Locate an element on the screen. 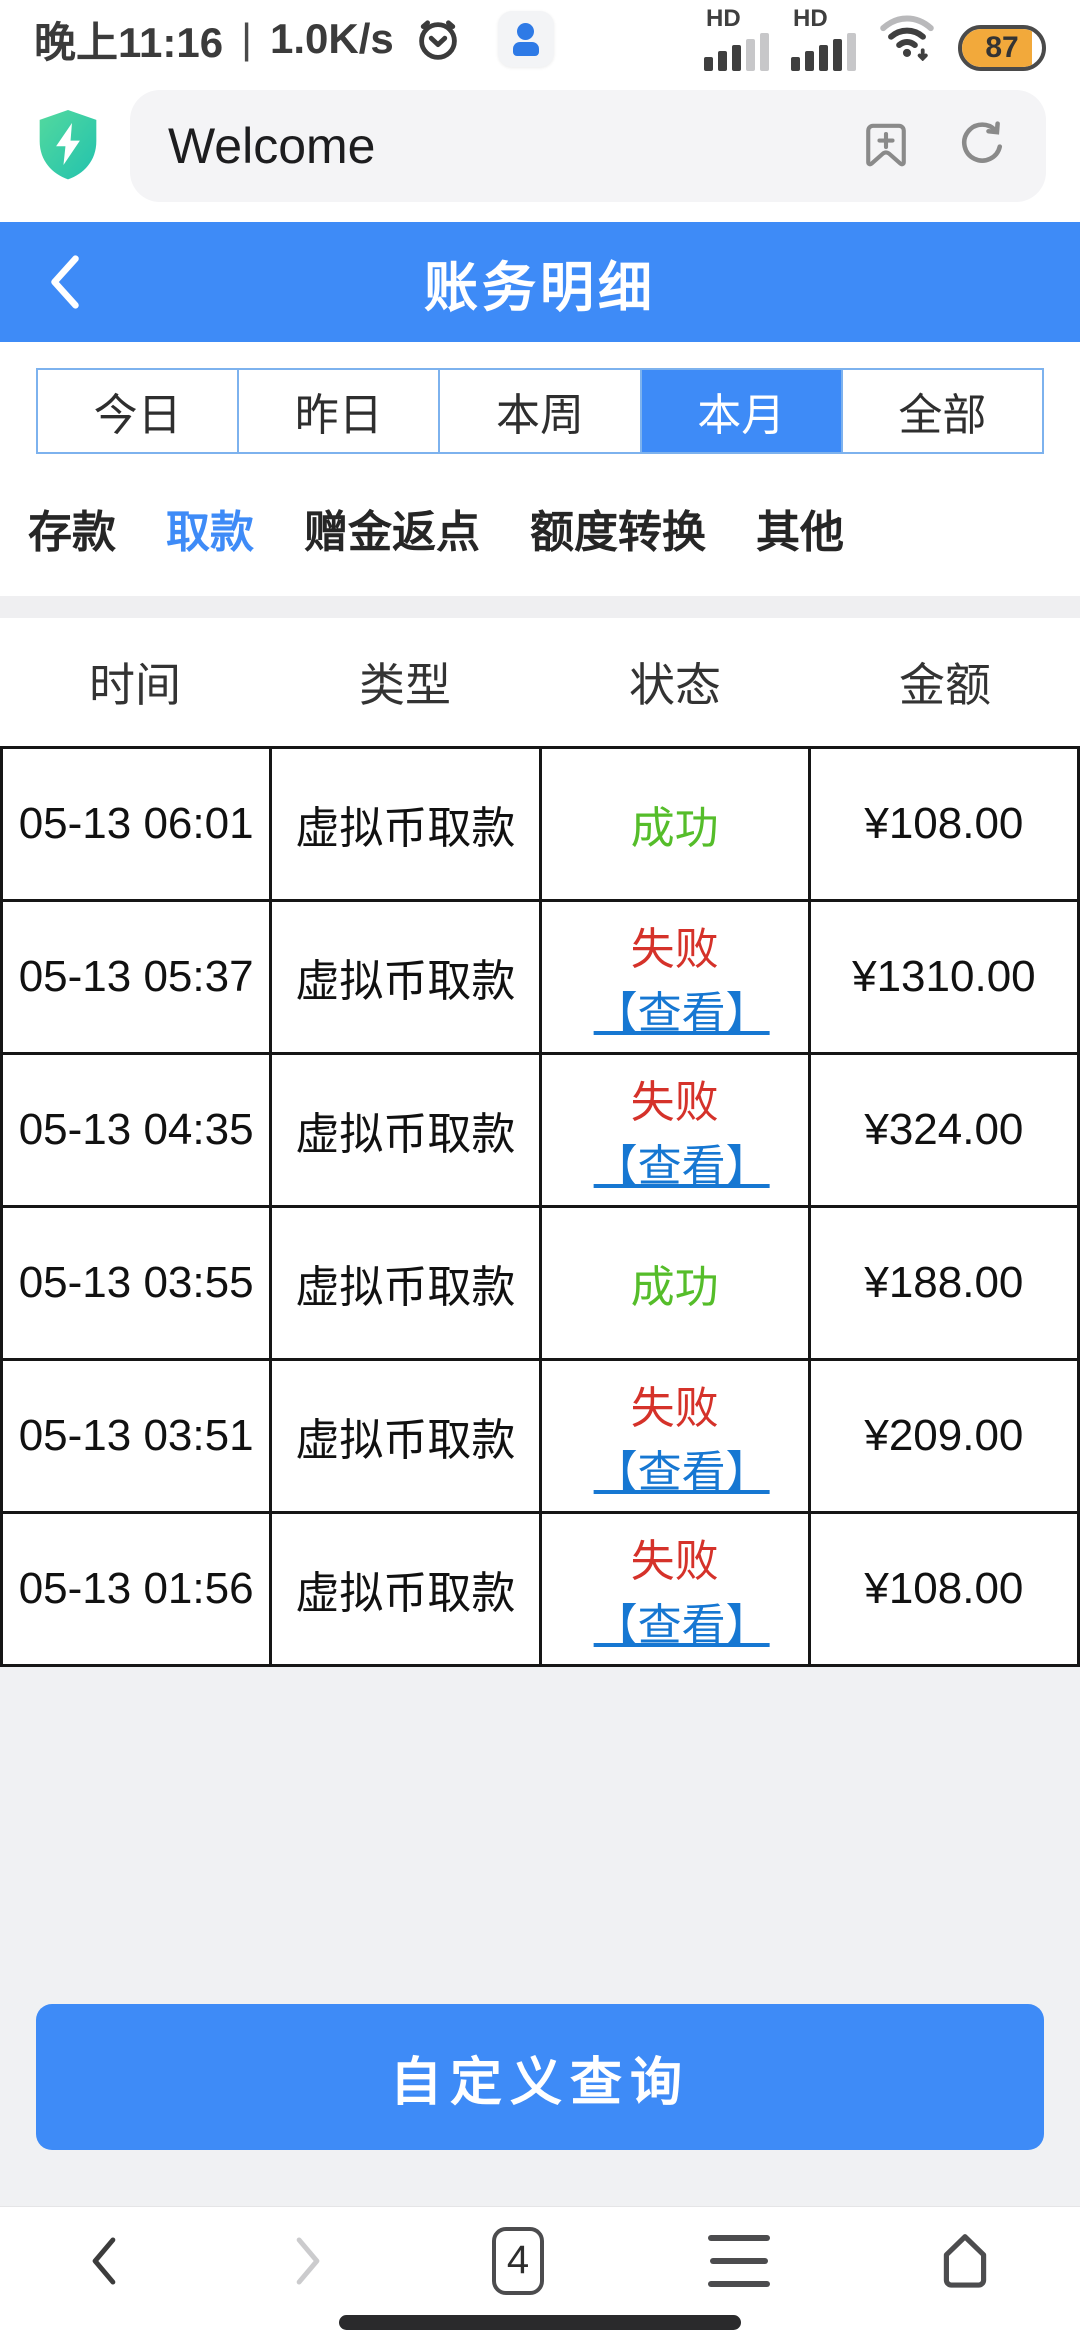  browser-bottom-nav: 4 is located at coordinates (540, 2273).